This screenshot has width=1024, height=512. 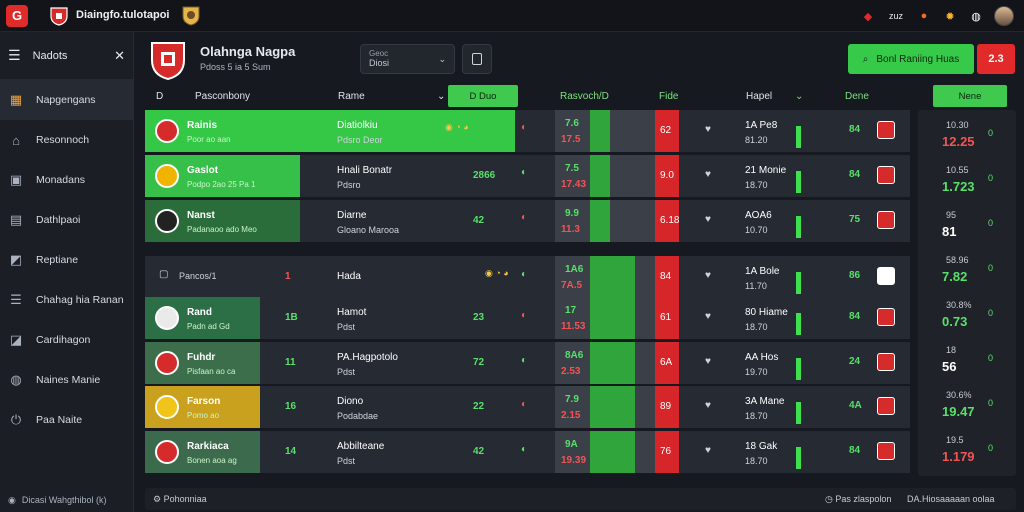 I want to click on value-b: 7.9, so click(x=572, y=399).